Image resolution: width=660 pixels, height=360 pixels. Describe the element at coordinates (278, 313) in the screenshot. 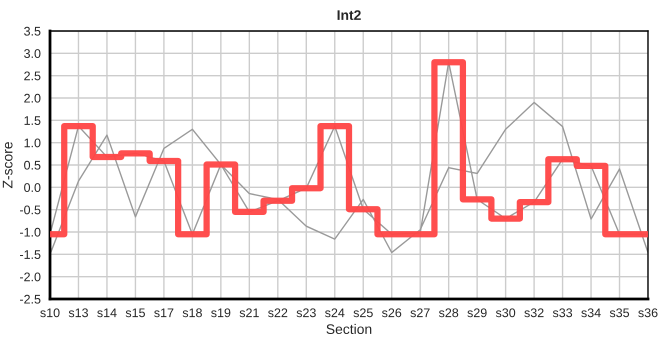

I see `x-tick-label: s22` at that location.